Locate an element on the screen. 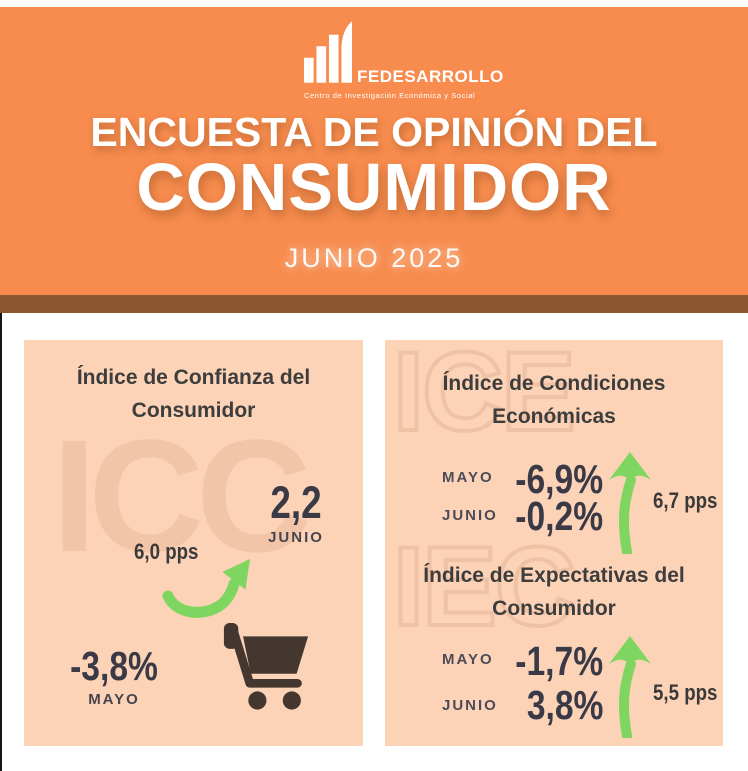 The image size is (748, 771). period-label: JUNIO 2025 is located at coordinates (374, 258).